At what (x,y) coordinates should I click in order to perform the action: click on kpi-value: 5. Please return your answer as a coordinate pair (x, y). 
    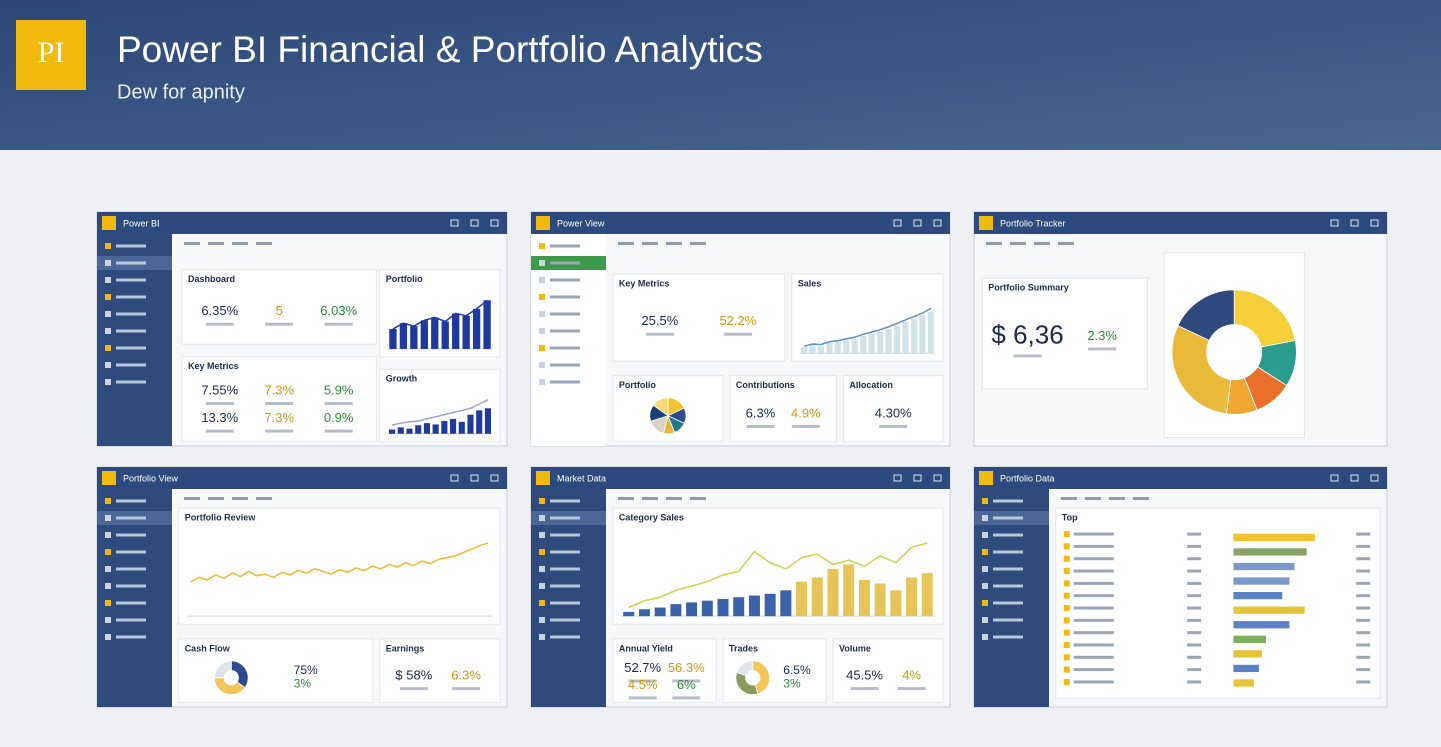
    Looking at the image, I should click on (279, 310).